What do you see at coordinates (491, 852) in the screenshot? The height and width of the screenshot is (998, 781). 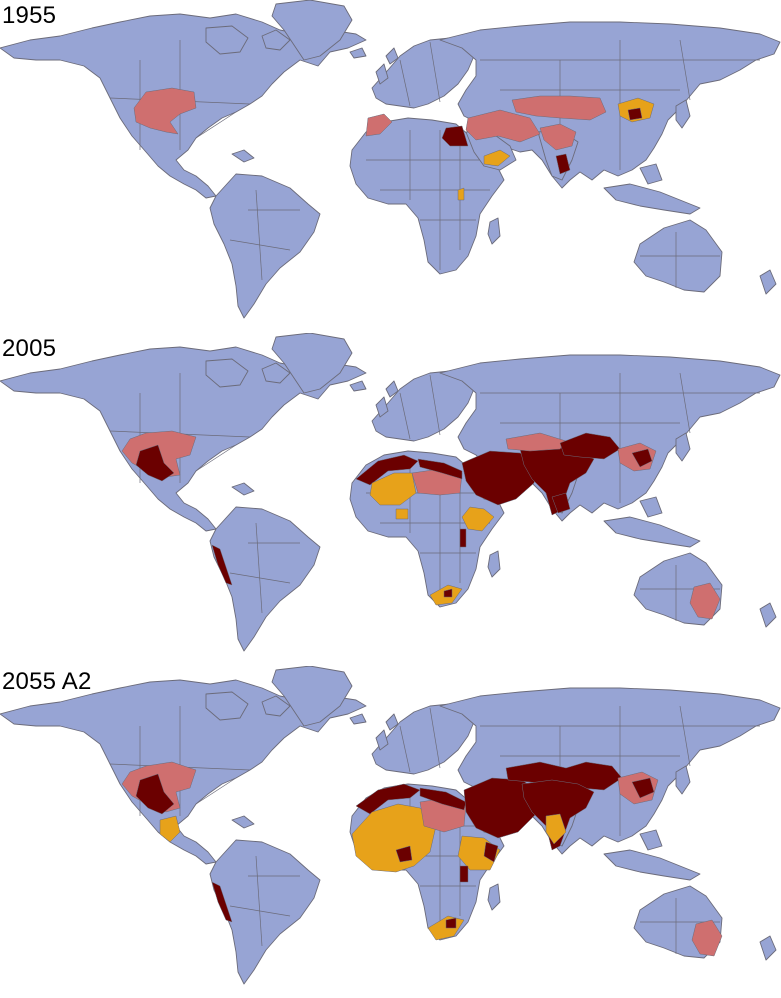 I see `zone-horn-core` at bounding box center [491, 852].